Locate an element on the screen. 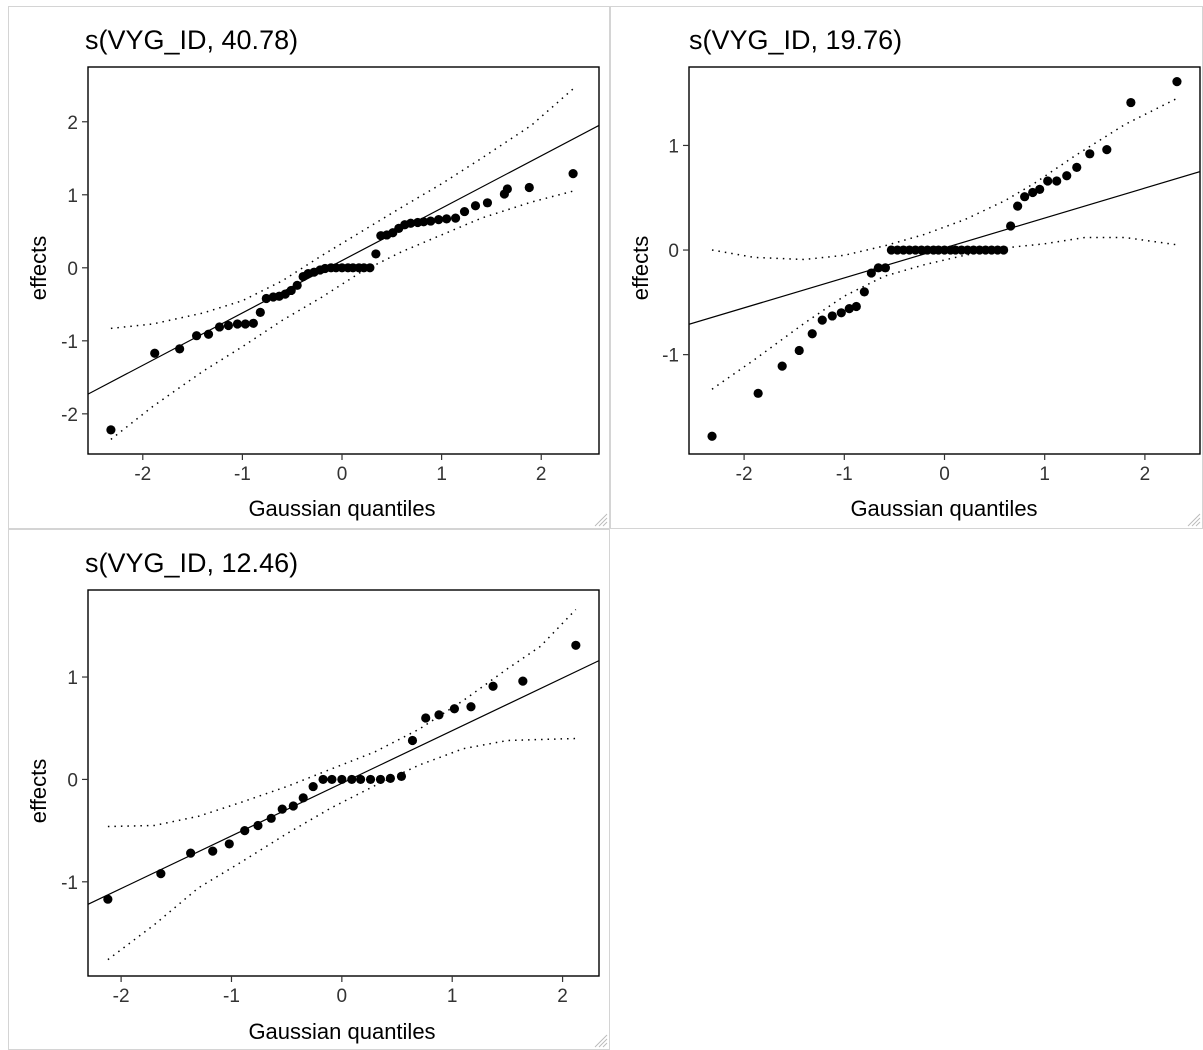 The width and height of the screenshot is (1203, 1050). plot-title: s(VYG_ID, 19.76) is located at coordinates (795, 40).